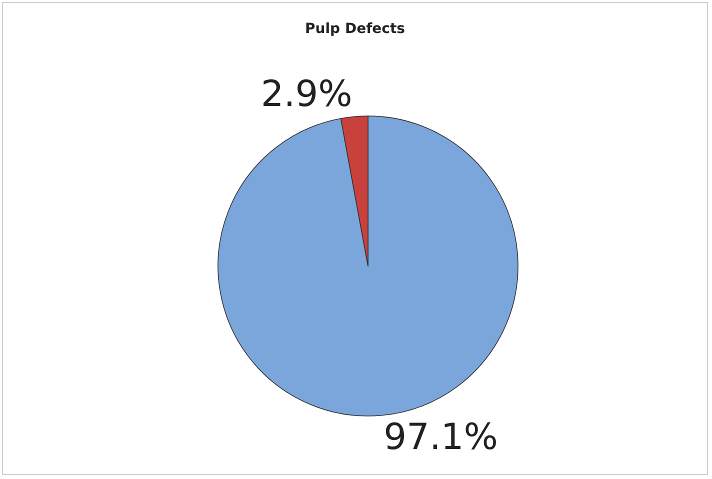 The image size is (712, 479). I want to click on data-label: 2.9%, so click(306, 95).